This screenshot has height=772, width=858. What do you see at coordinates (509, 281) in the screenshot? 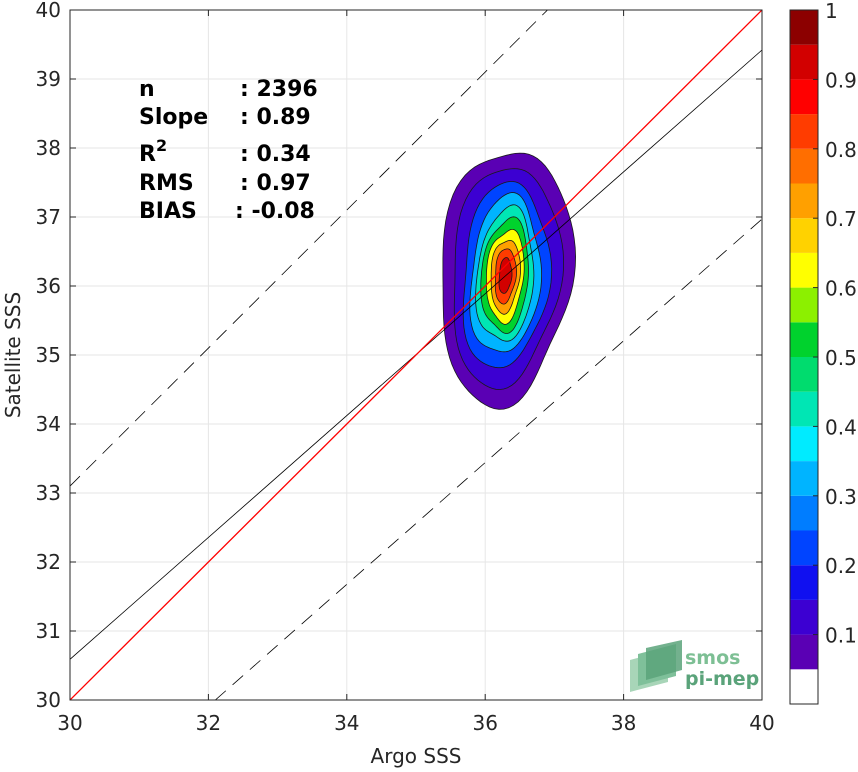
I see `density-contours` at bounding box center [509, 281].